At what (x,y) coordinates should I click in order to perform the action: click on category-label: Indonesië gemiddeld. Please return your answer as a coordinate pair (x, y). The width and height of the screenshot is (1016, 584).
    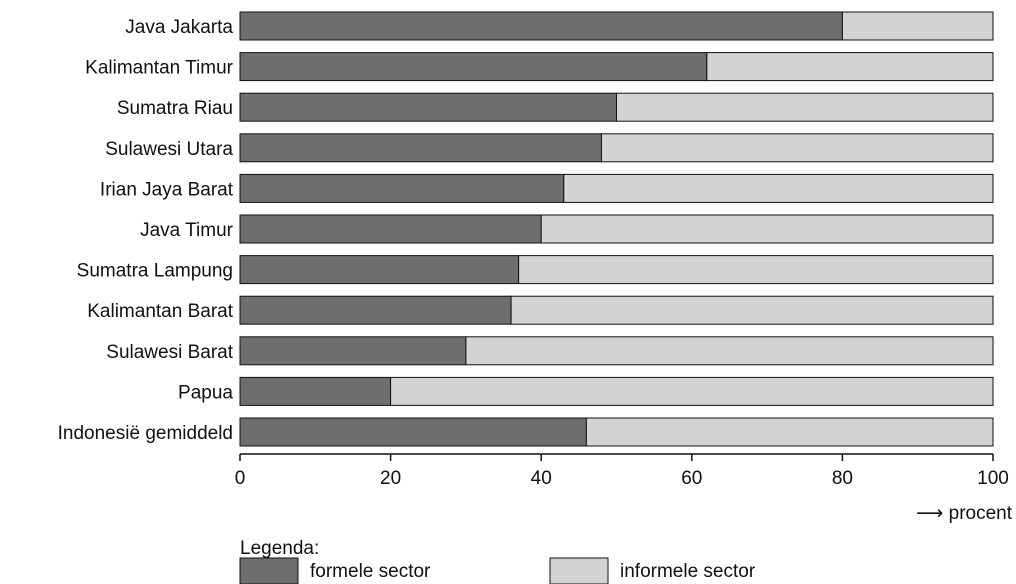
    Looking at the image, I should click on (145, 433).